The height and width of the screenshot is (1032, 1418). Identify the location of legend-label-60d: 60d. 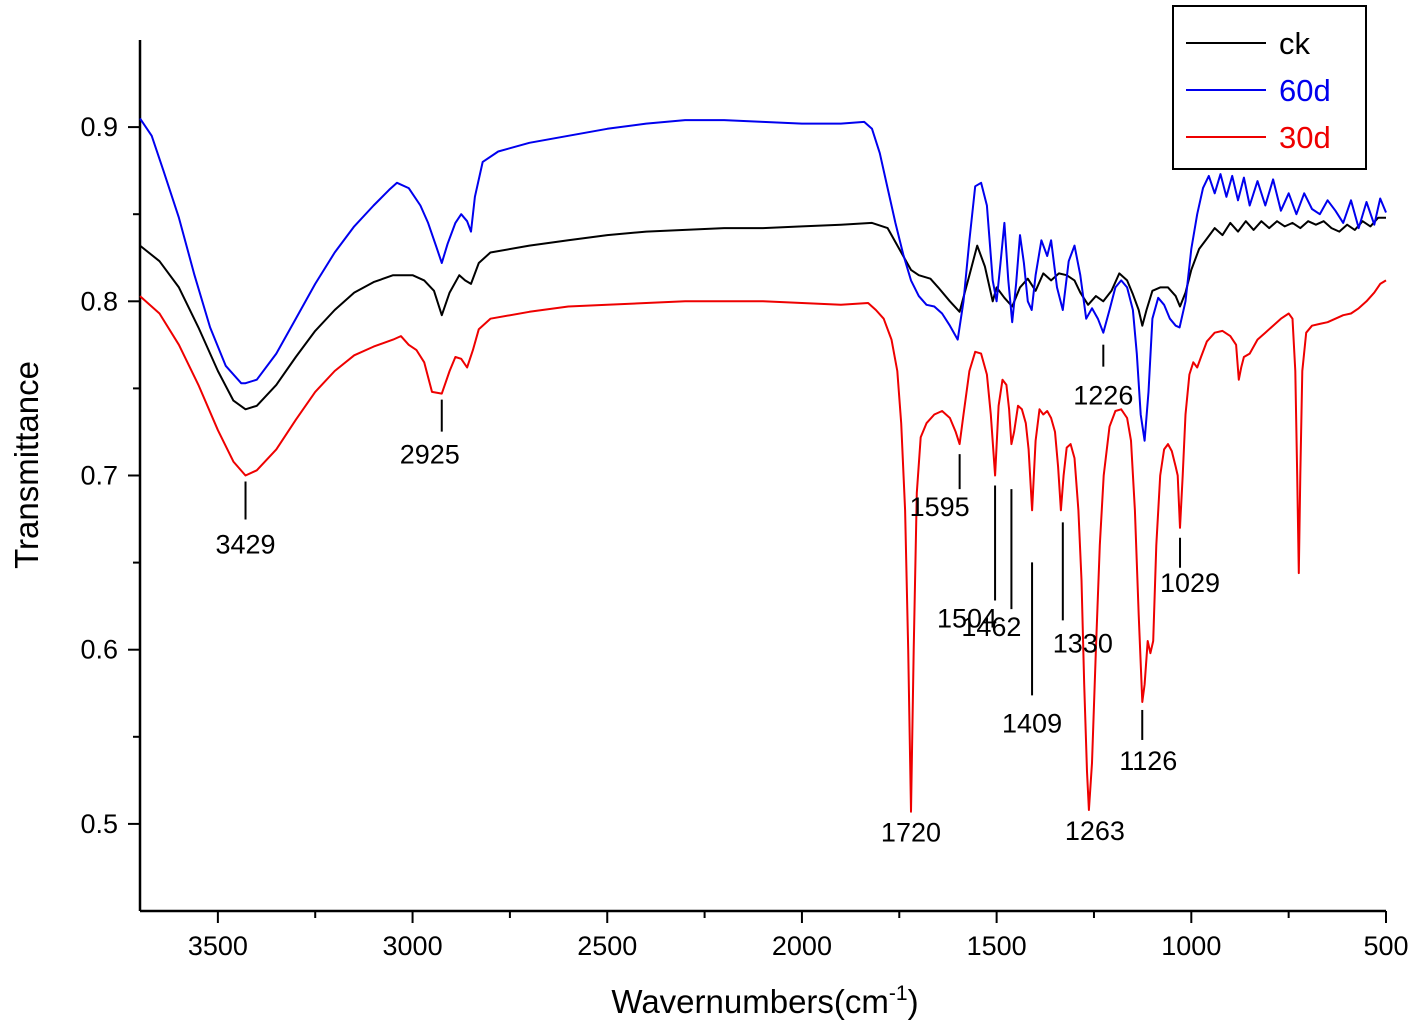
(1305, 90).